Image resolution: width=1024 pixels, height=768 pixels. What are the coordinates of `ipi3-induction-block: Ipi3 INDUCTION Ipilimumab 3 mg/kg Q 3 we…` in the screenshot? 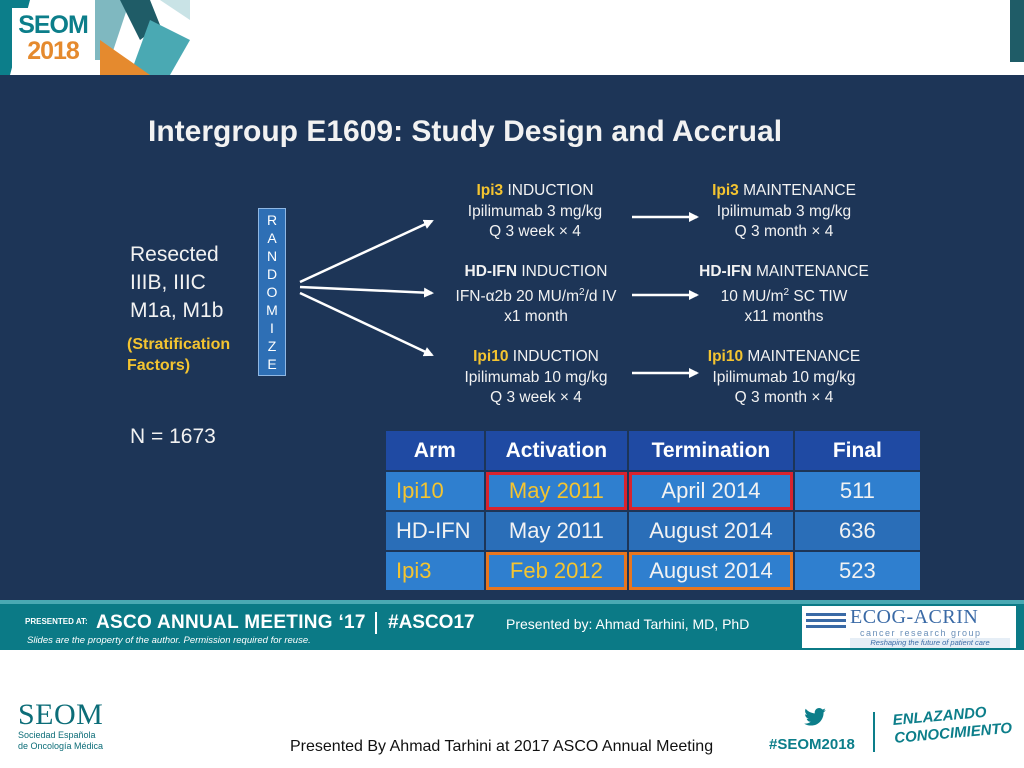 It's located at (535, 212).